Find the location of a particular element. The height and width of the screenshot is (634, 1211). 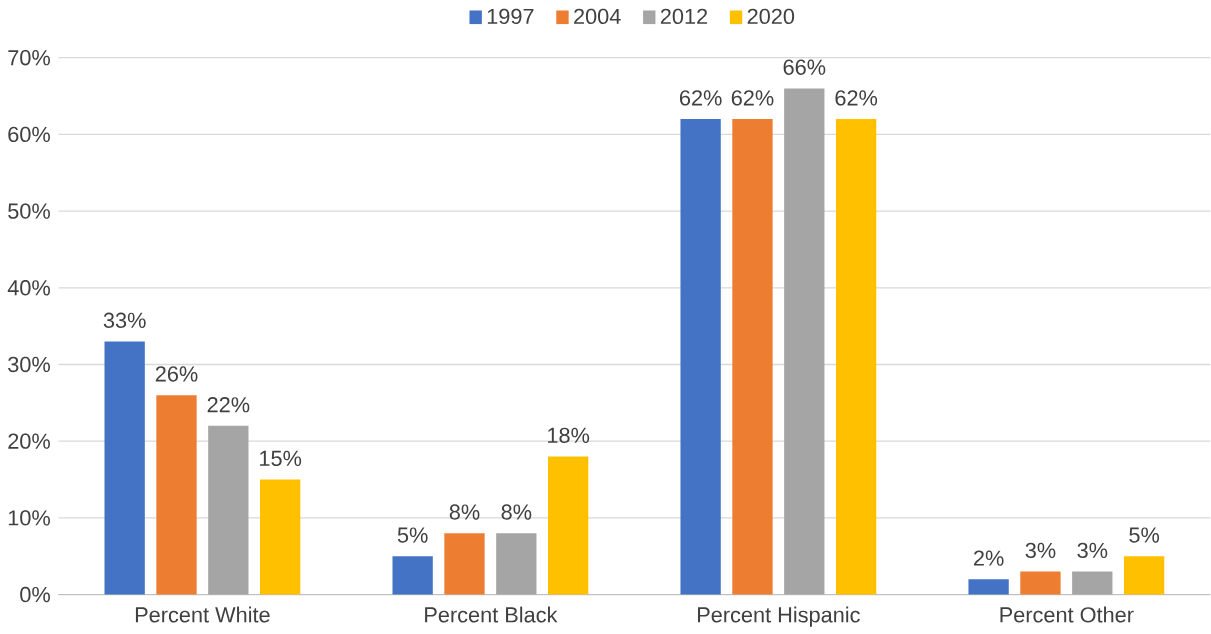

y-tick-label: 40% is located at coordinates (28, 288).